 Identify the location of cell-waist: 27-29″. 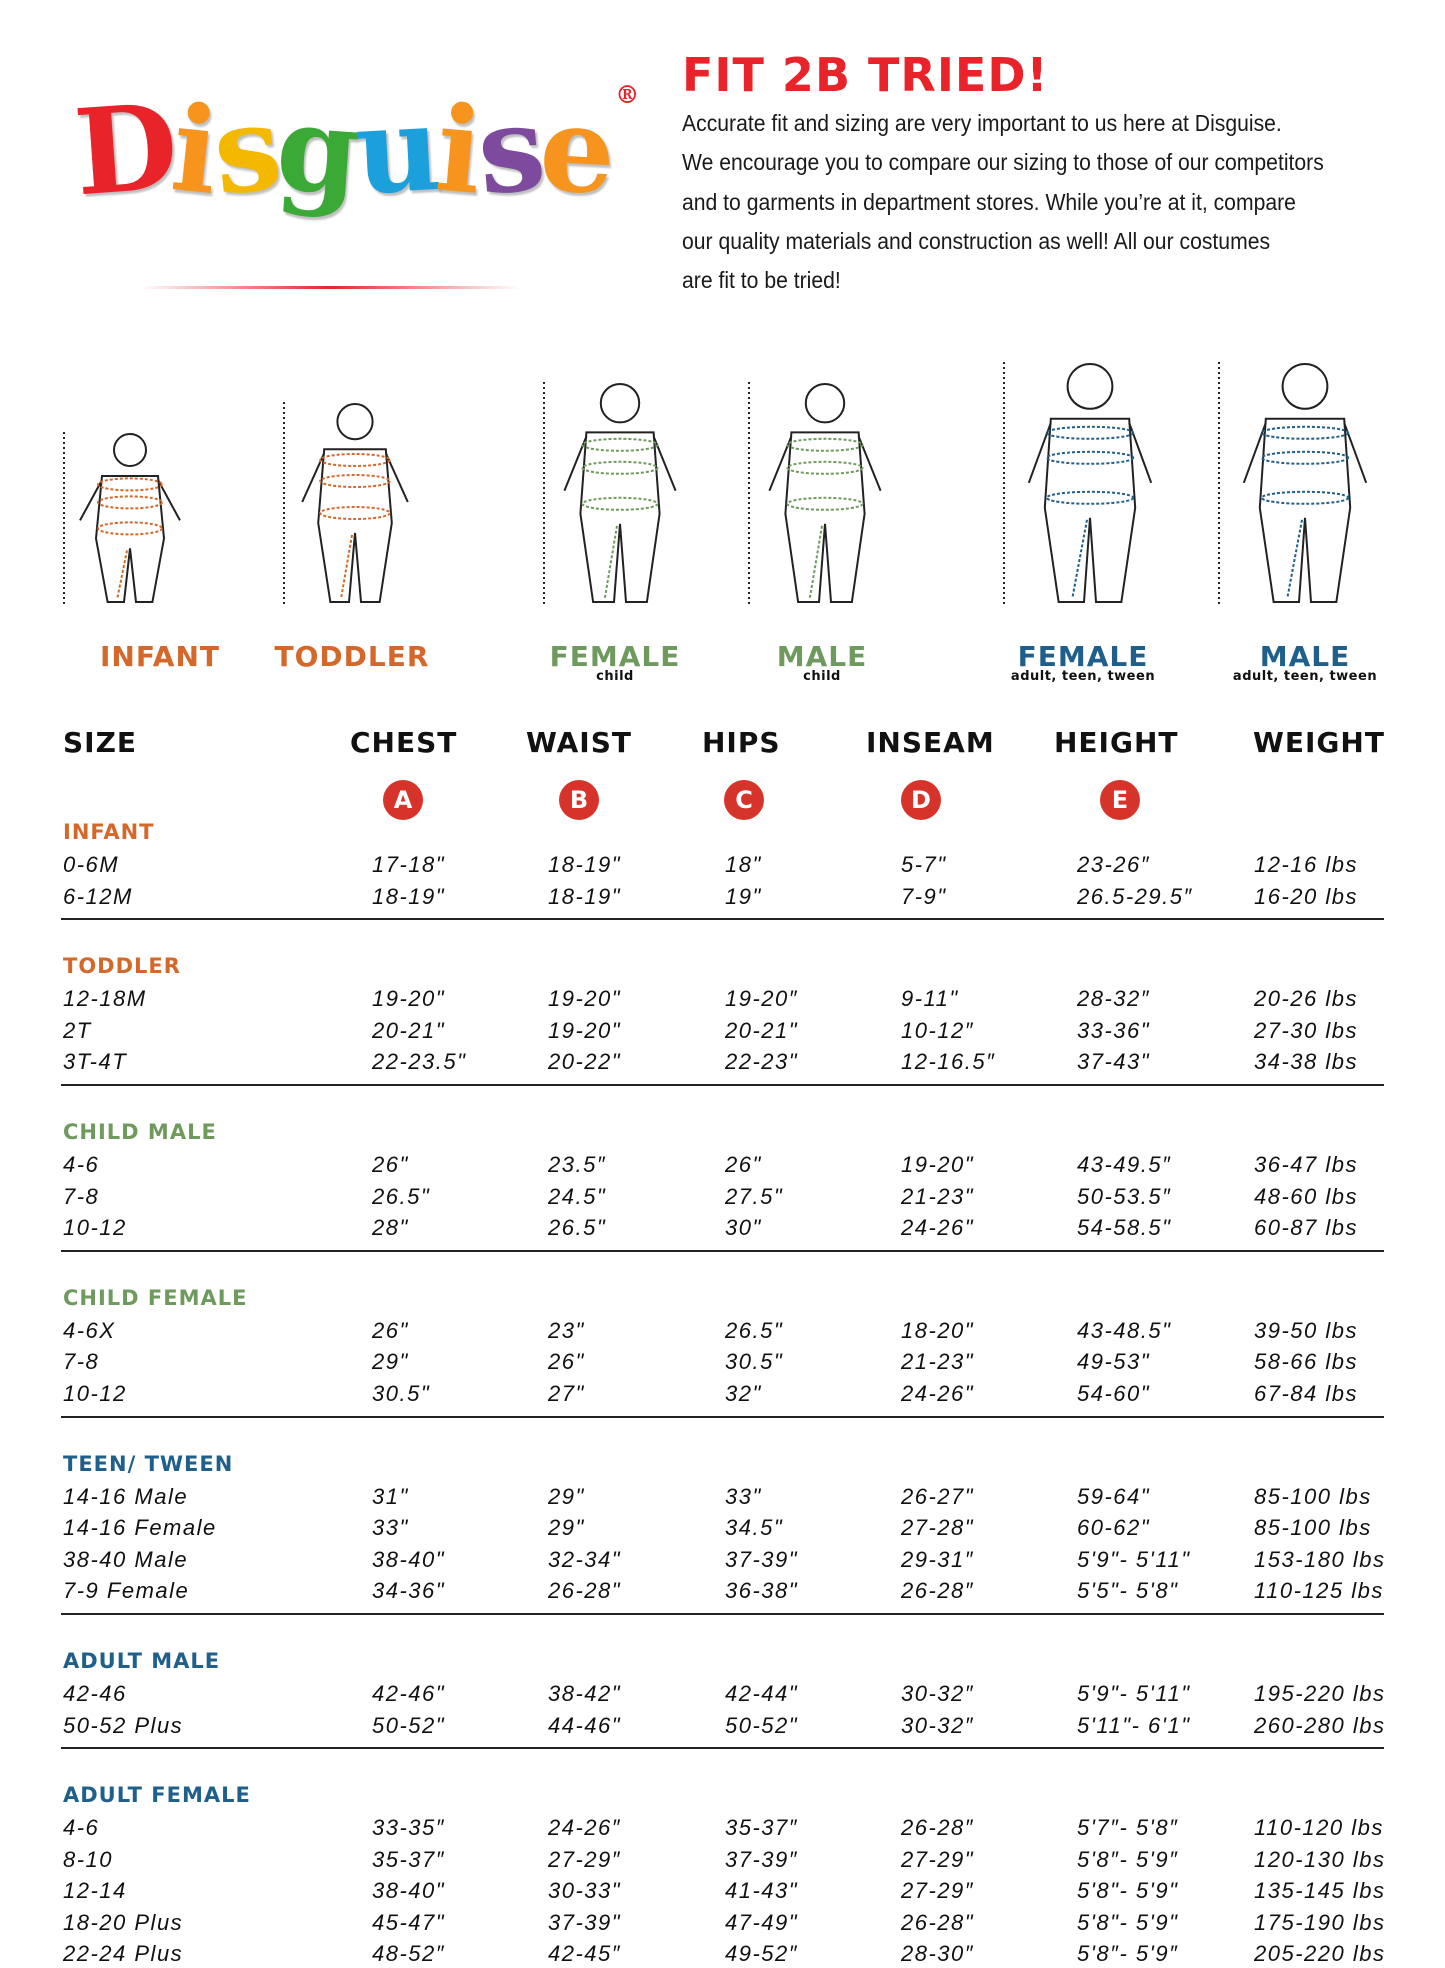
(585, 1859).